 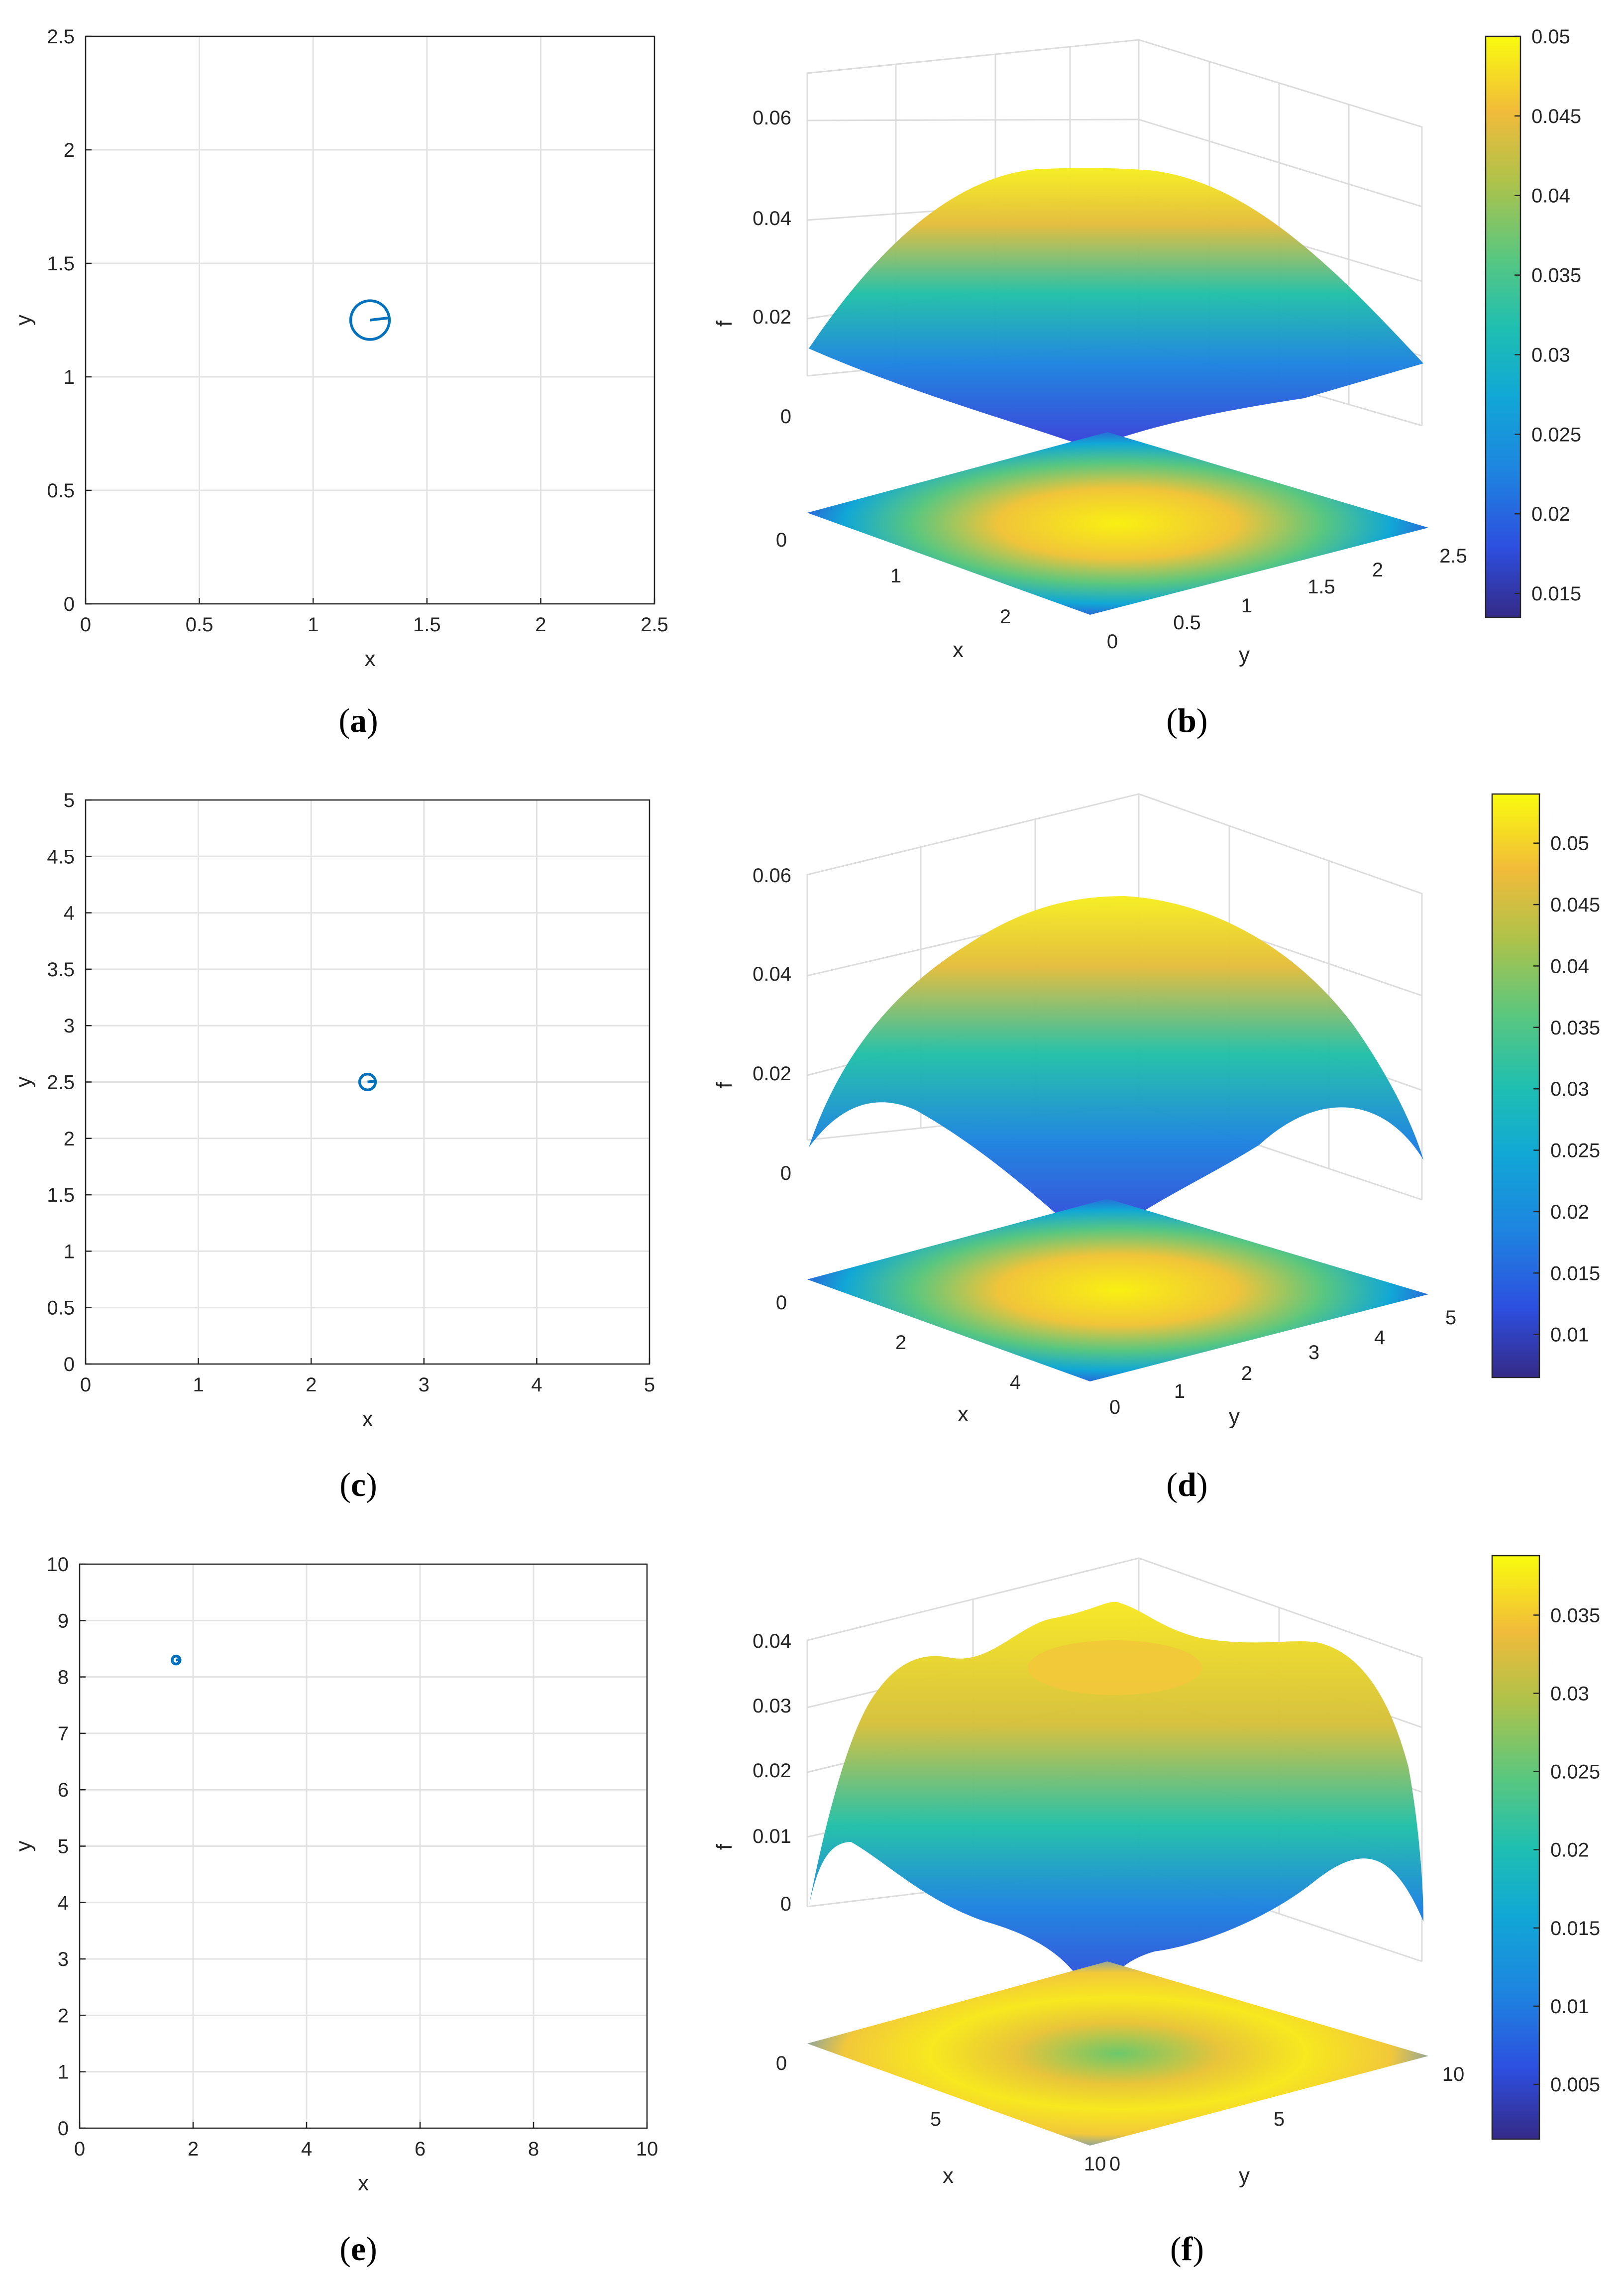 What do you see at coordinates (772, 1771) in the screenshot?
I see `zaxis-tick: 0.02` at bounding box center [772, 1771].